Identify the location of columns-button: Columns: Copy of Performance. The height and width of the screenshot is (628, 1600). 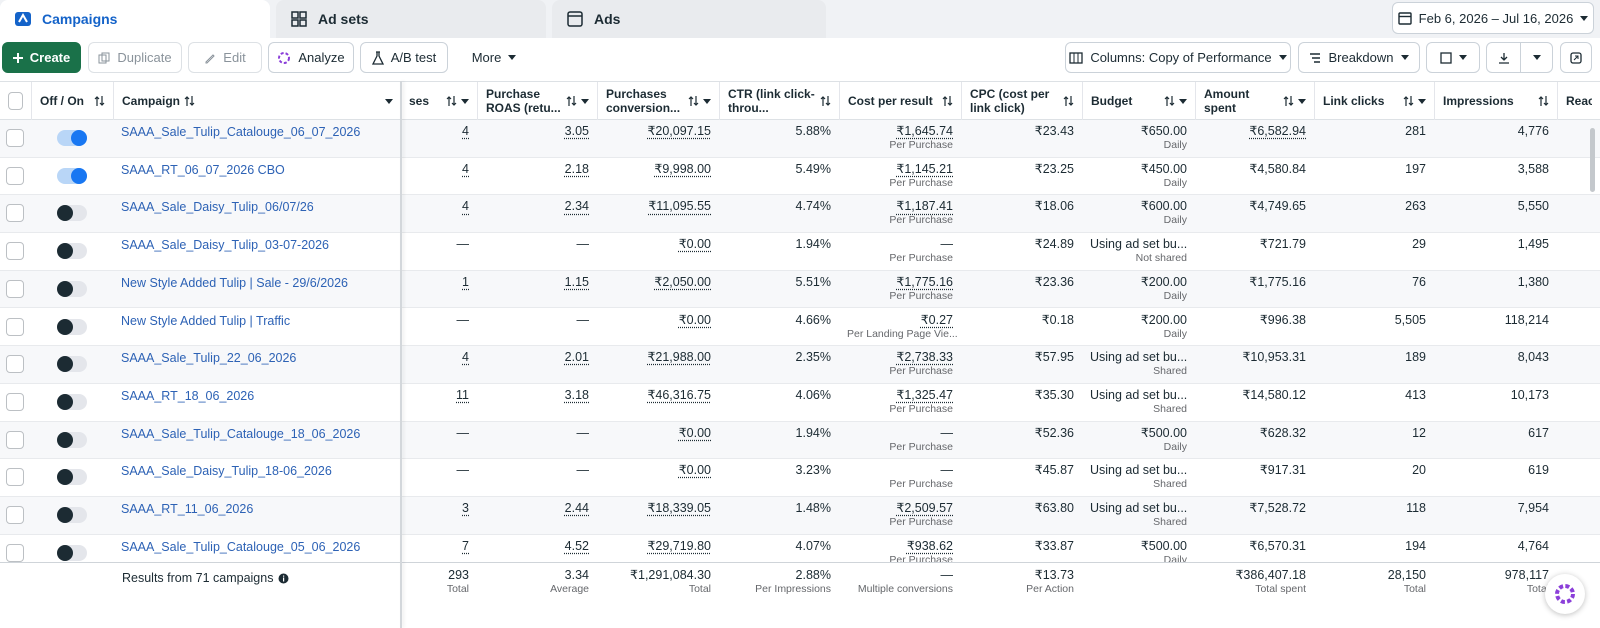
(1178, 57).